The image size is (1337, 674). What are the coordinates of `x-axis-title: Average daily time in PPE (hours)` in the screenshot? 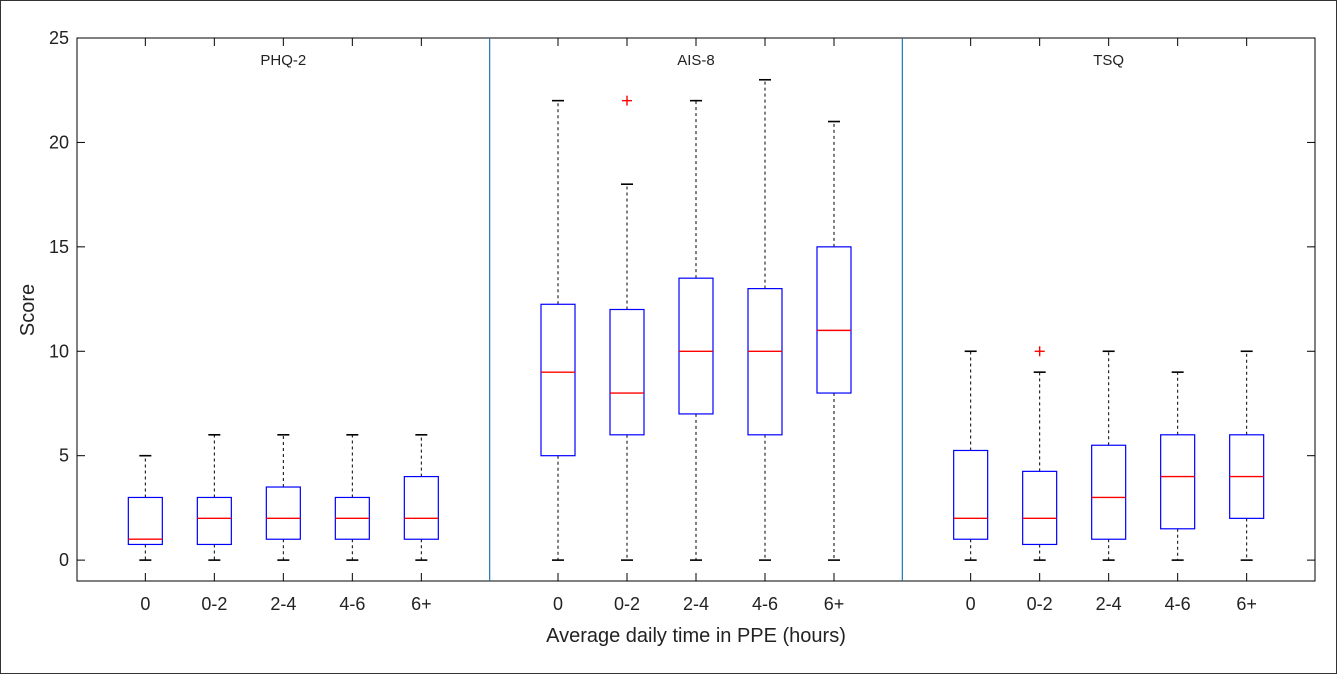 It's located at (696, 636).